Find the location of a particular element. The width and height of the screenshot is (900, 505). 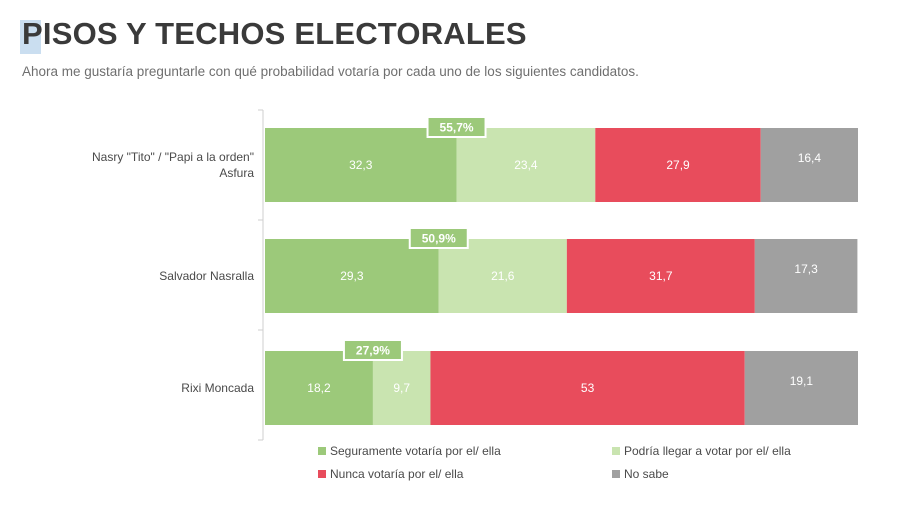

ceiling-total-label: 27,9% is located at coordinates (373, 351).